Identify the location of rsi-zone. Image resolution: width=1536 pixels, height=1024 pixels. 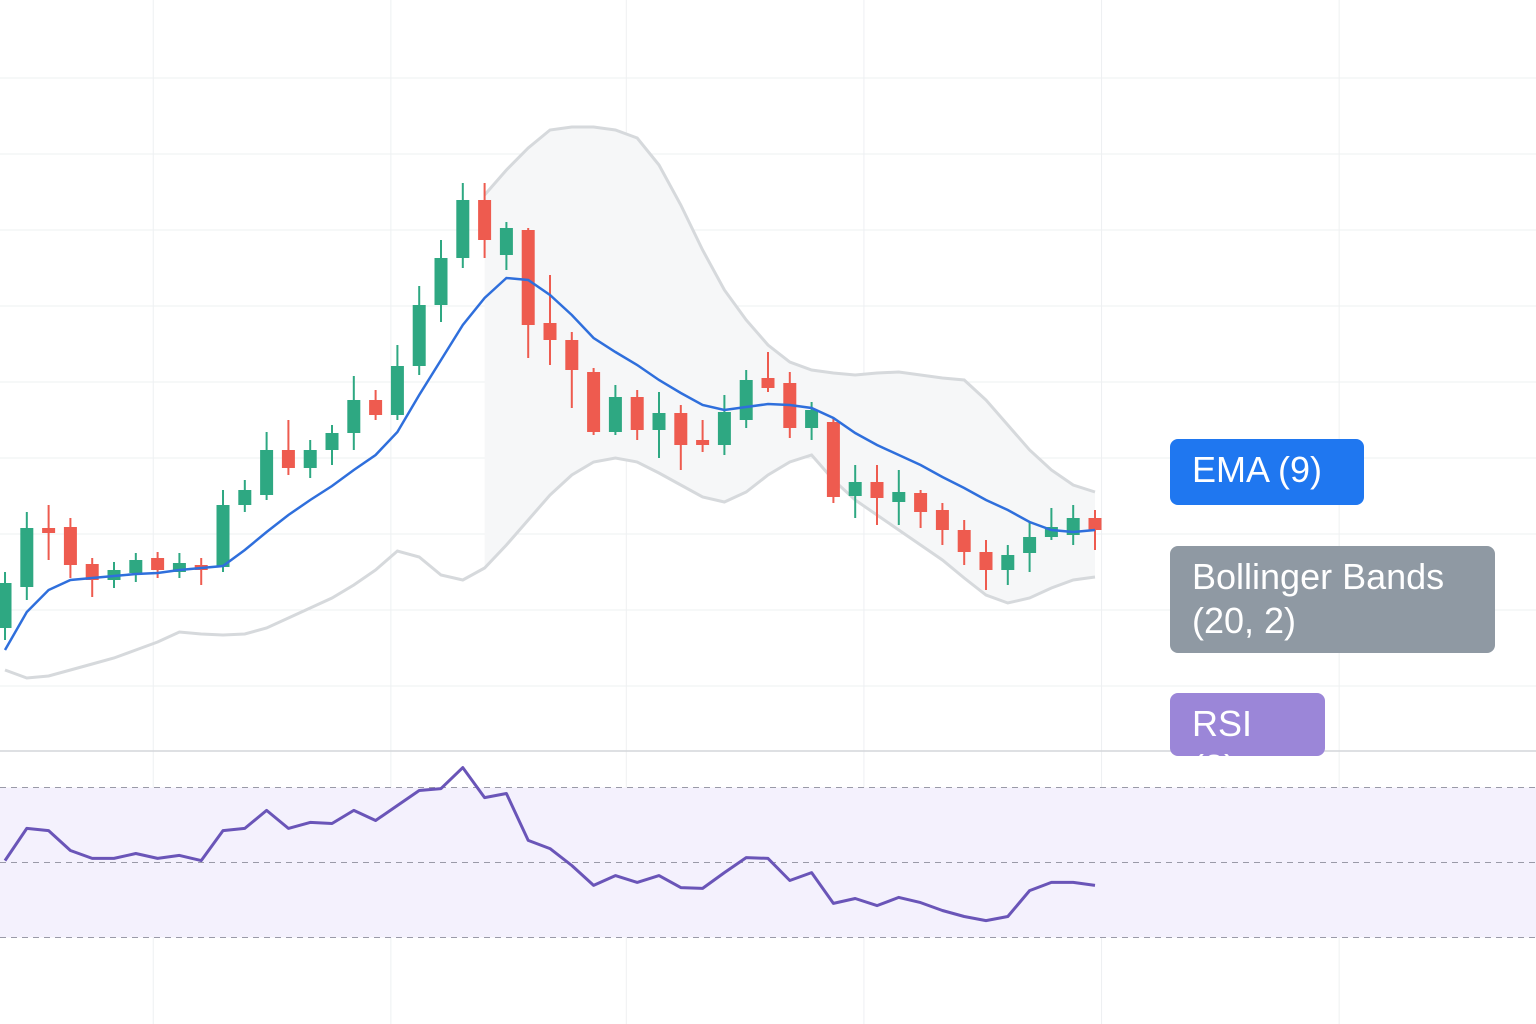
(768, 862).